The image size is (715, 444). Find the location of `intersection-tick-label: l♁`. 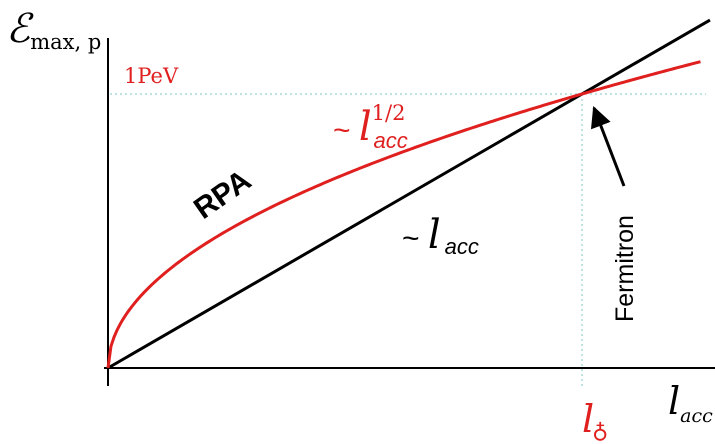

intersection-tick-label: l♁ is located at coordinates (595, 420).